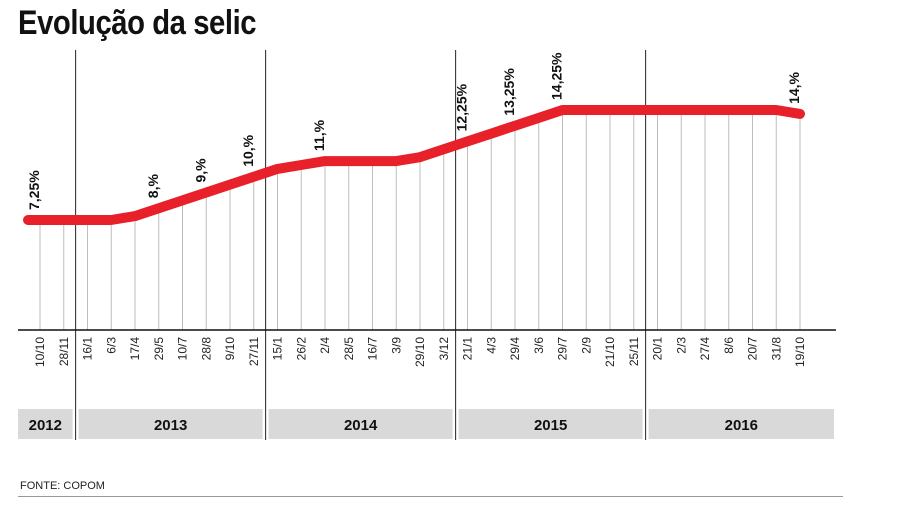 The image size is (900, 506). What do you see at coordinates (681, 345) in the screenshot?
I see `x-tick-label: 2/3` at bounding box center [681, 345].